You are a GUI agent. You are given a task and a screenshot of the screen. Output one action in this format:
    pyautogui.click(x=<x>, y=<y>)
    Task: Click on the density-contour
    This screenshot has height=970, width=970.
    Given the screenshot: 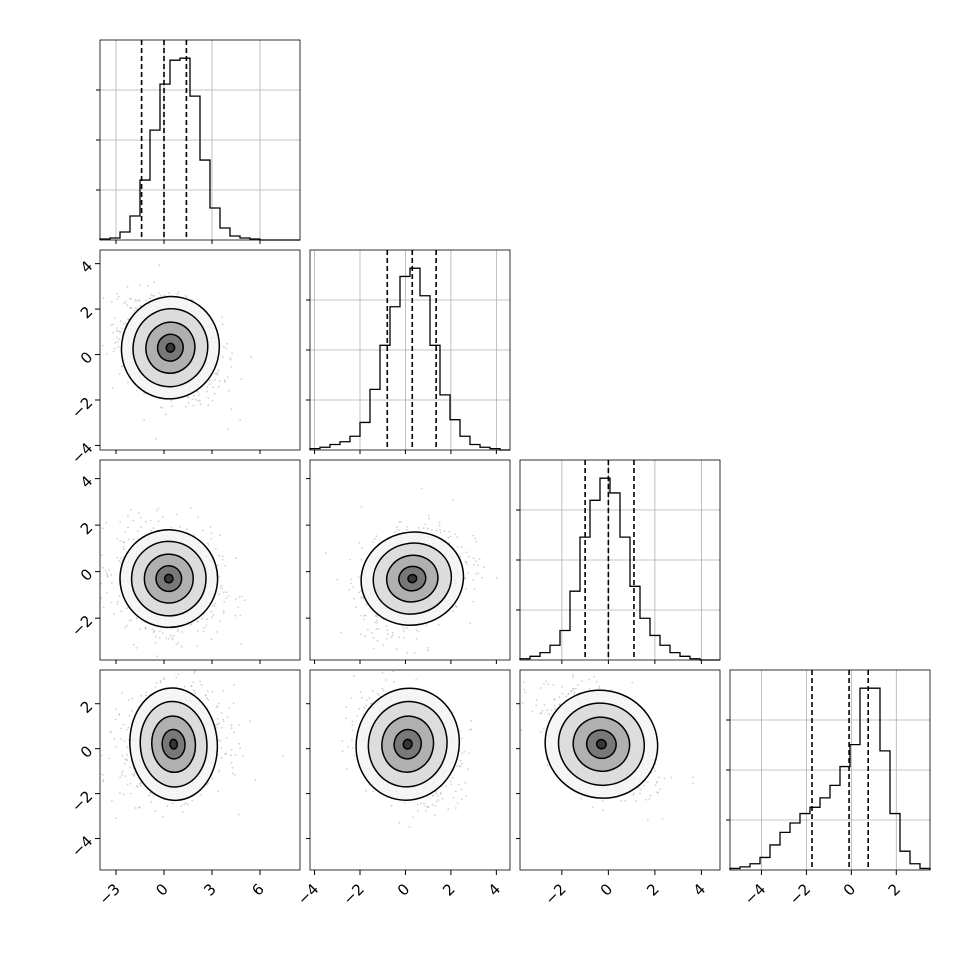 What is the action you would take?
    pyautogui.click(x=412, y=578)
    